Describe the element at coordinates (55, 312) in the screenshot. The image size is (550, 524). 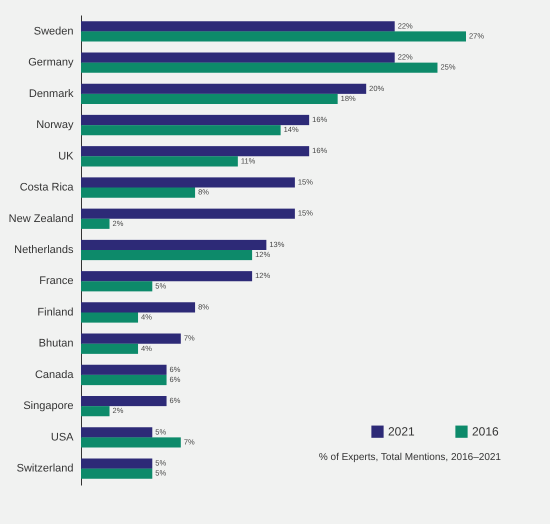
I see `y-tick-label: Finland` at that location.